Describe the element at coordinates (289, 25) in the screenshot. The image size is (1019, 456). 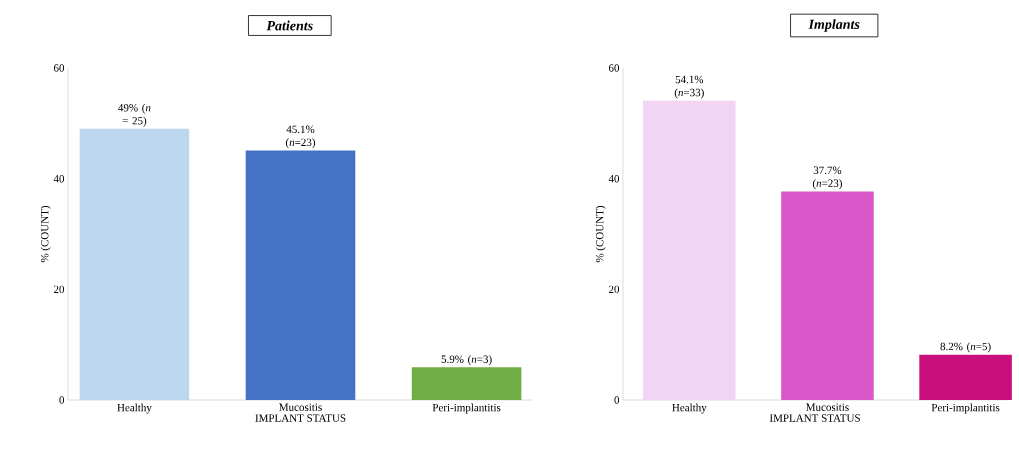
I see `chart-title: Patients` at that location.